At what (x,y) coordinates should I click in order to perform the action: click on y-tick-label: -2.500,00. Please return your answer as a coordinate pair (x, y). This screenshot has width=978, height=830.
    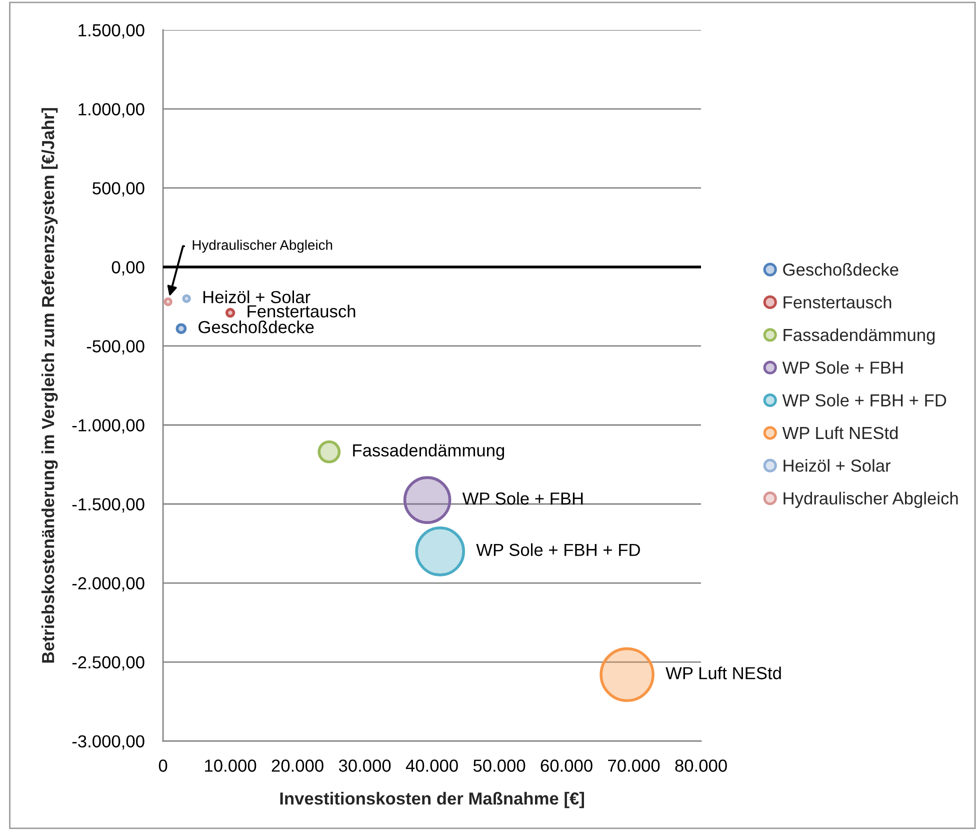
    Looking at the image, I should click on (108, 663).